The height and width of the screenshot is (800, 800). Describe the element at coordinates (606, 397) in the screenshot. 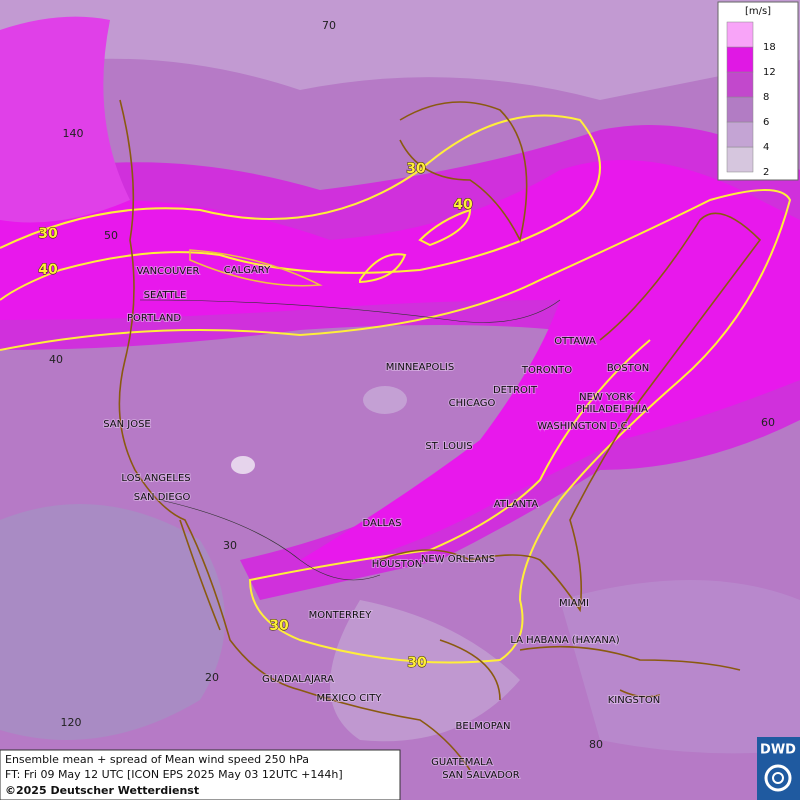

I see `city-label: NEW YORK` at that location.